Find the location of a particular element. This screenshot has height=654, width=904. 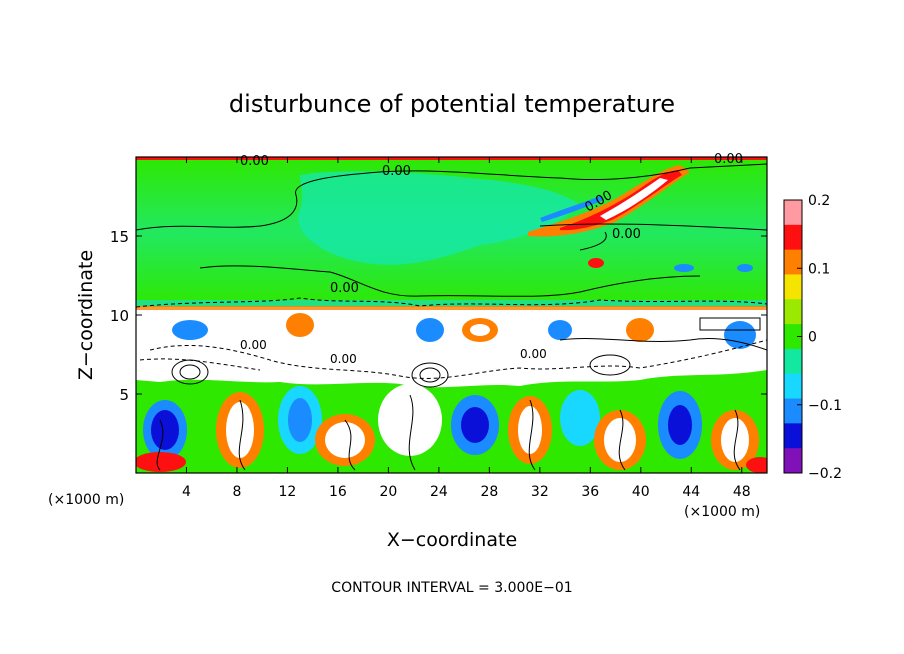

x-tick-label: 16 is located at coordinates (338, 492).